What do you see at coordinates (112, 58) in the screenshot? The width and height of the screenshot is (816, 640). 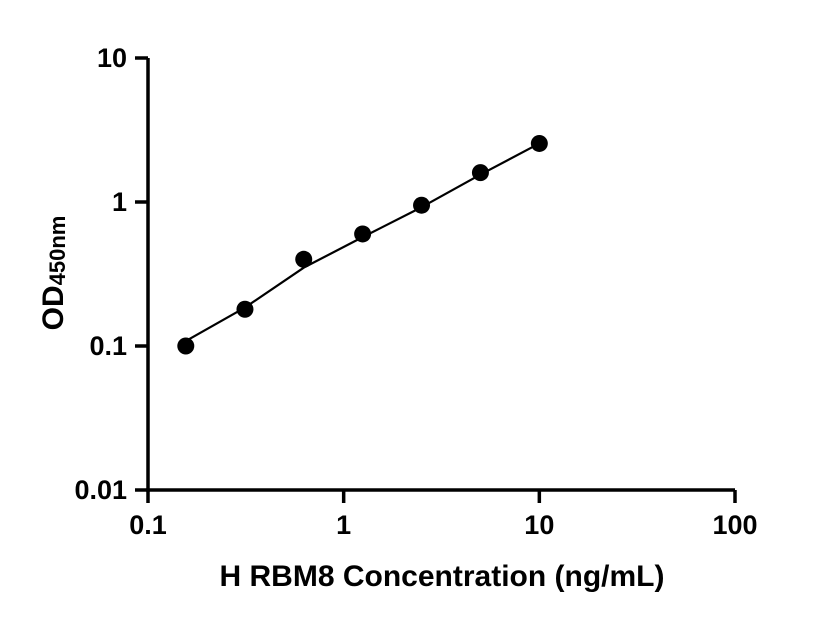 I see `y-tick-label: 10` at bounding box center [112, 58].